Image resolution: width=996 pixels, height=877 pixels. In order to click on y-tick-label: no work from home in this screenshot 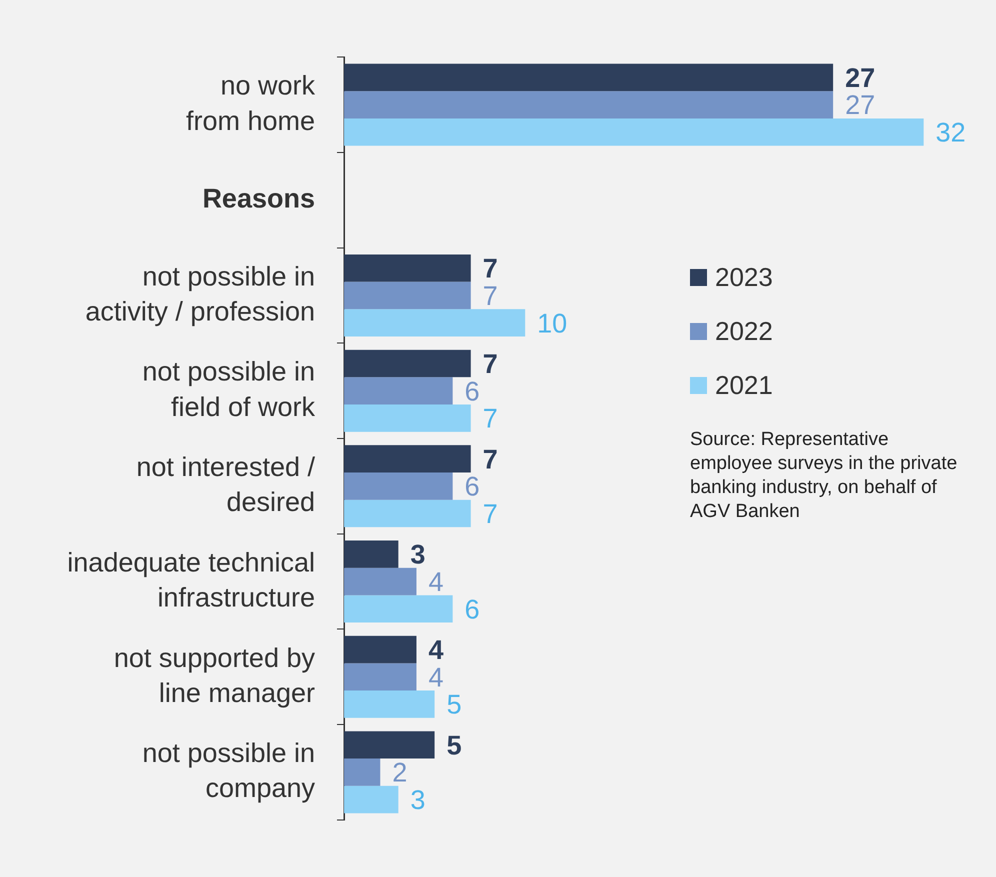, I will do `click(251, 103)`.